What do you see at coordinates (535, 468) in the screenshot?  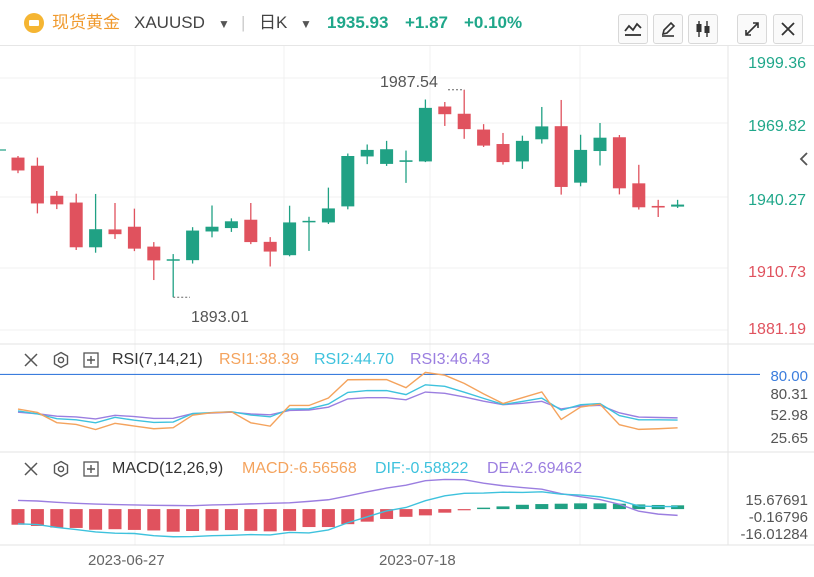 I see `dea-value: DEA:2.69462` at bounding box center [535, 468].